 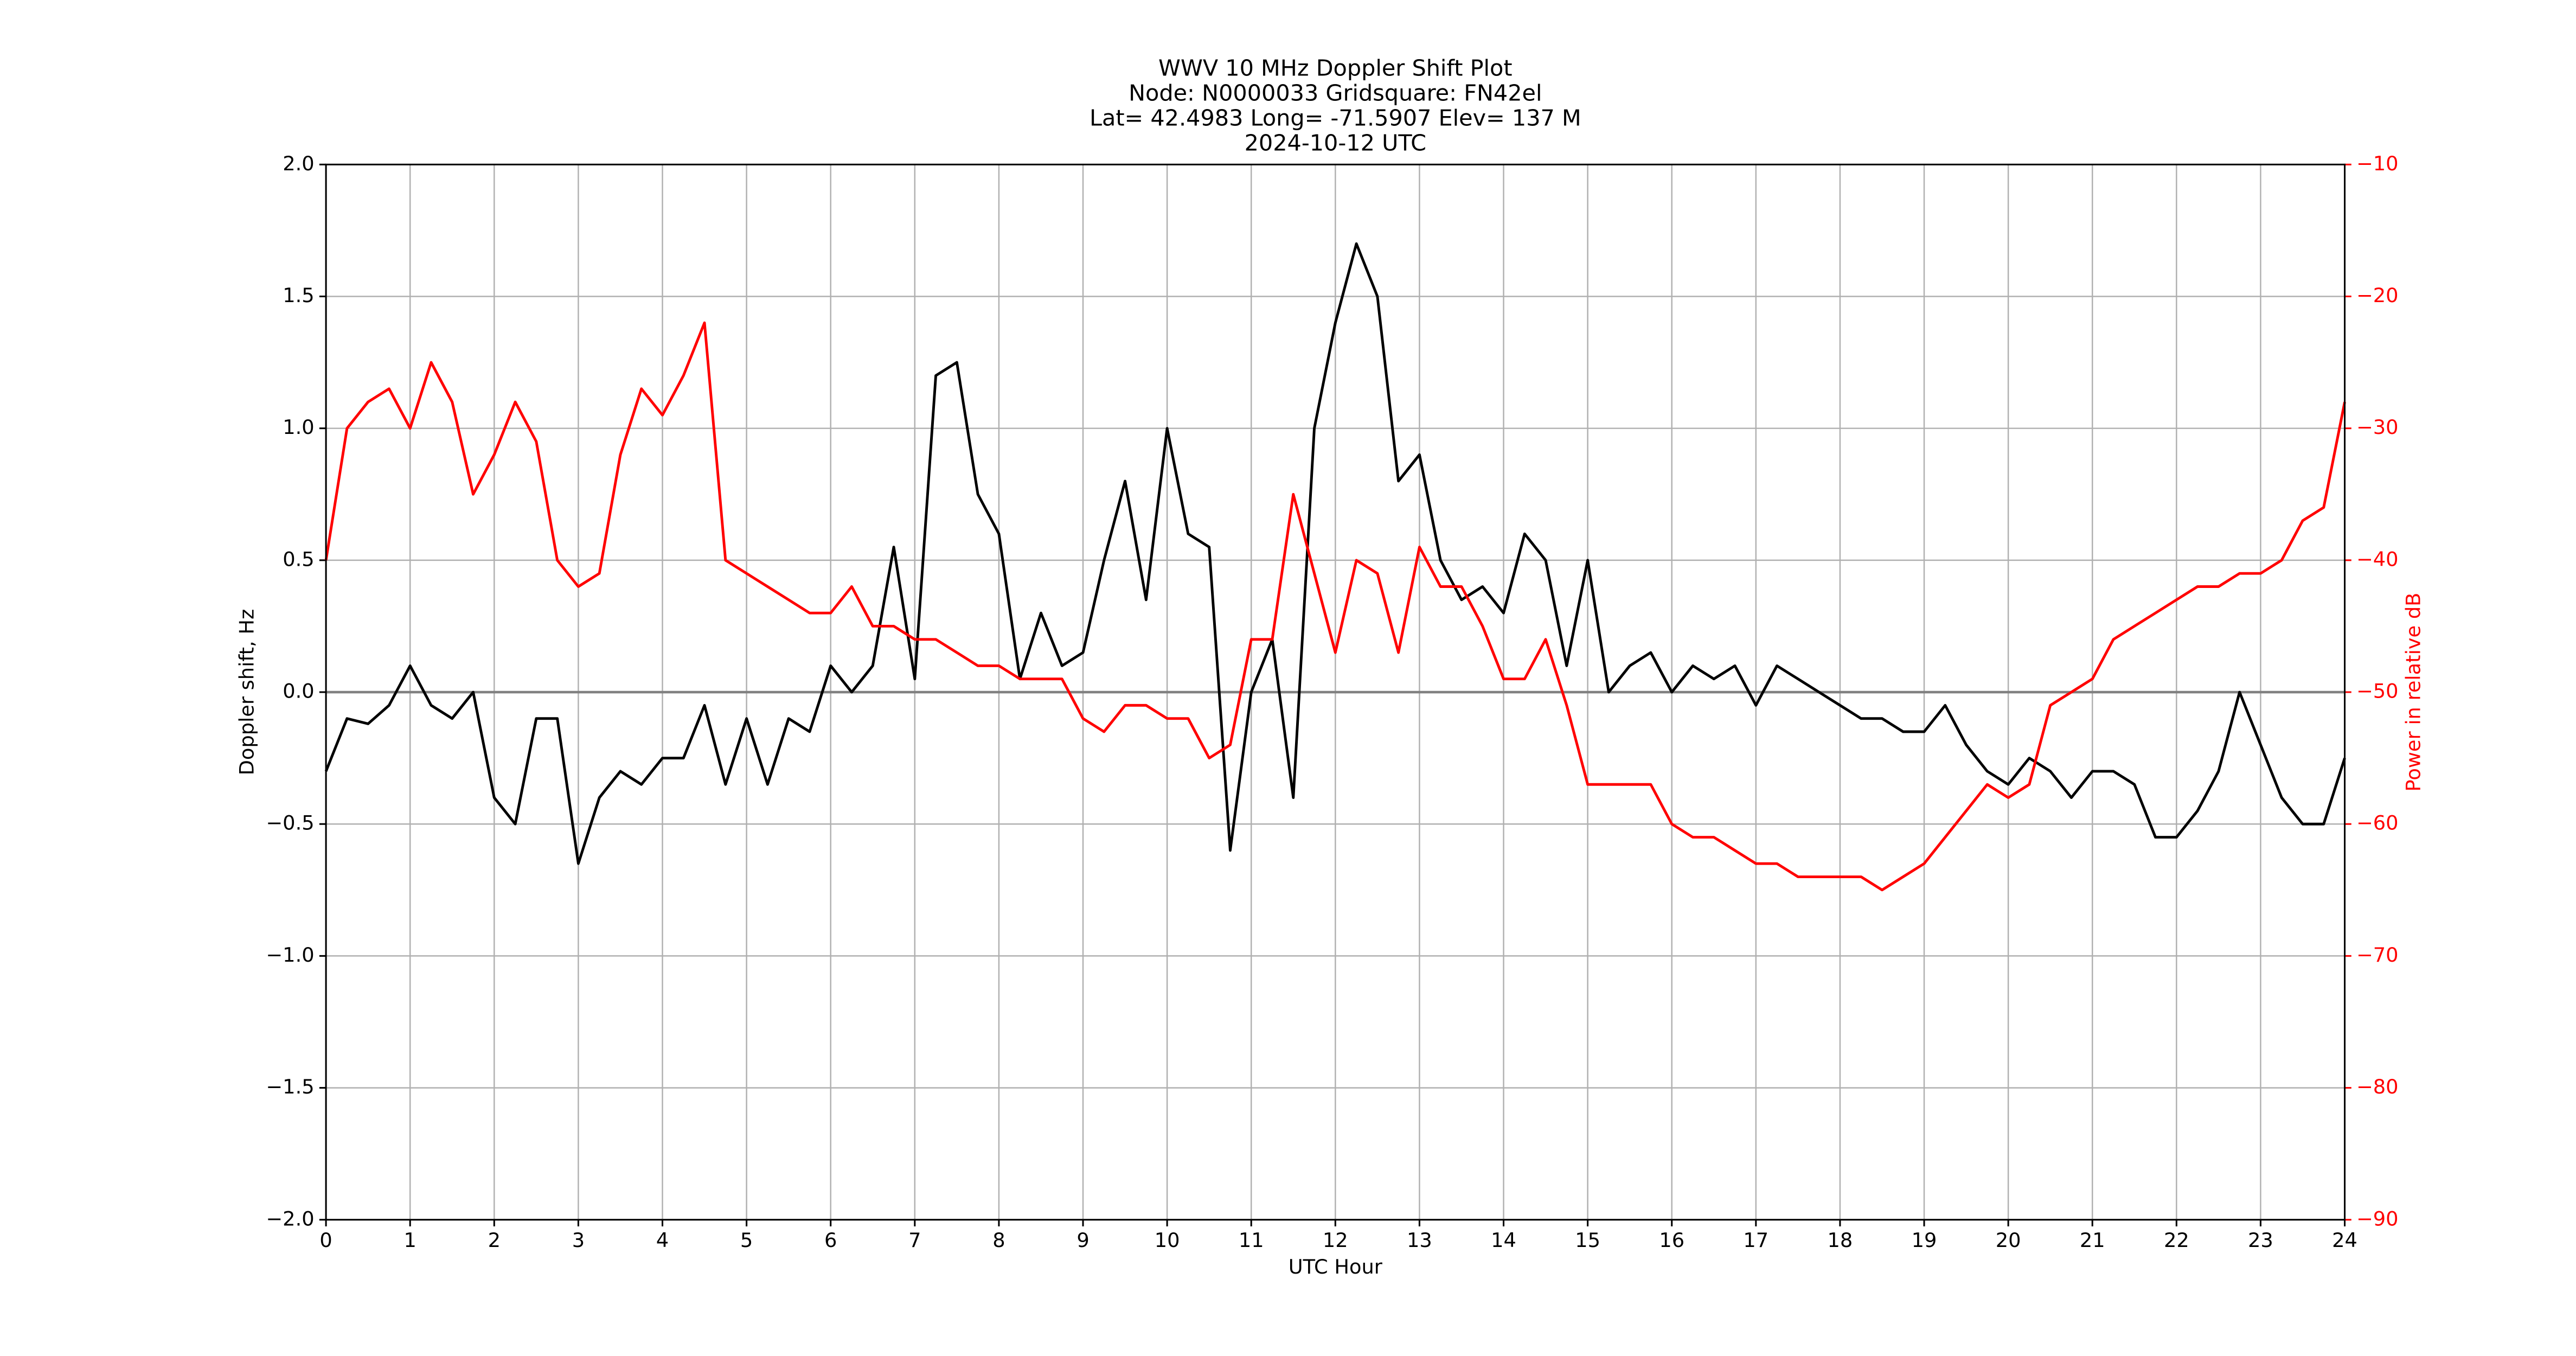 What do you see at coordinates (1587, 1240) in the screenshot?
I see `x-tick-label: 15` at bounding box center [1587, 1240].